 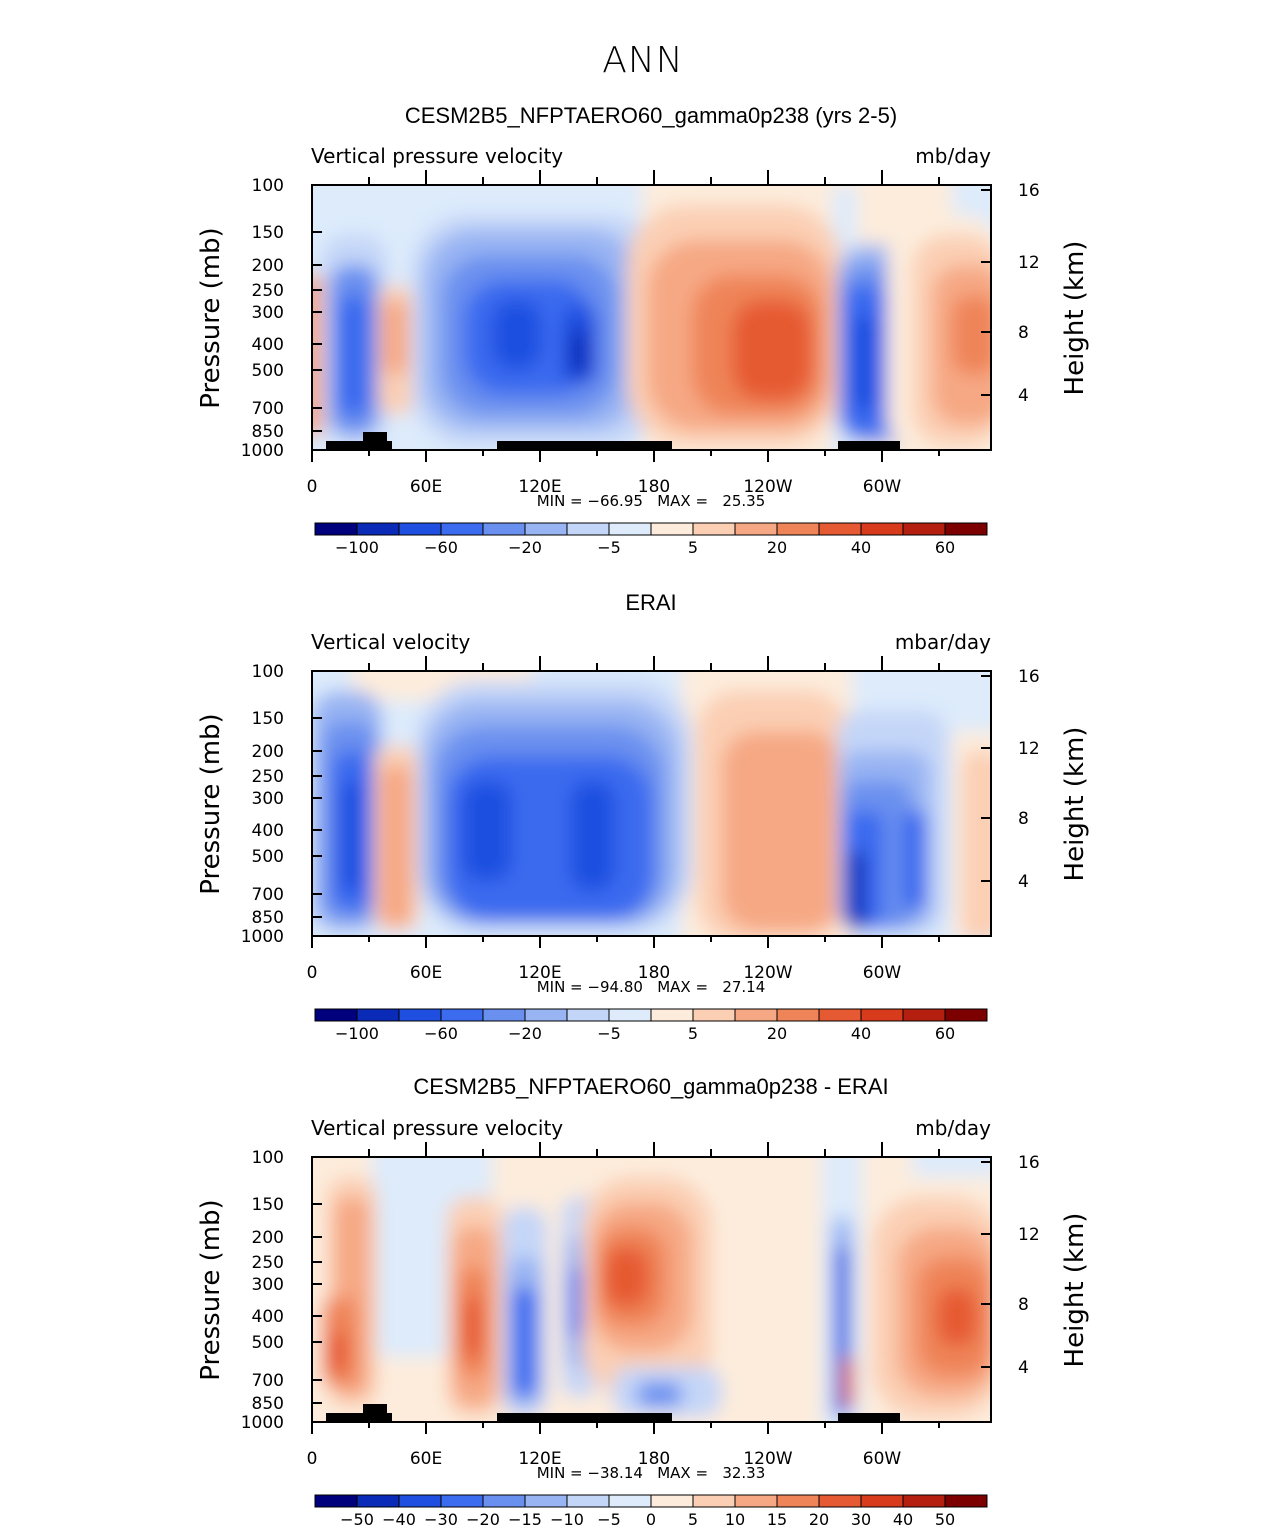 What do you see at coordinates (943, 642) in the screenshot?
I see `units-label: mbar/day` at bounding box center [943, 642].